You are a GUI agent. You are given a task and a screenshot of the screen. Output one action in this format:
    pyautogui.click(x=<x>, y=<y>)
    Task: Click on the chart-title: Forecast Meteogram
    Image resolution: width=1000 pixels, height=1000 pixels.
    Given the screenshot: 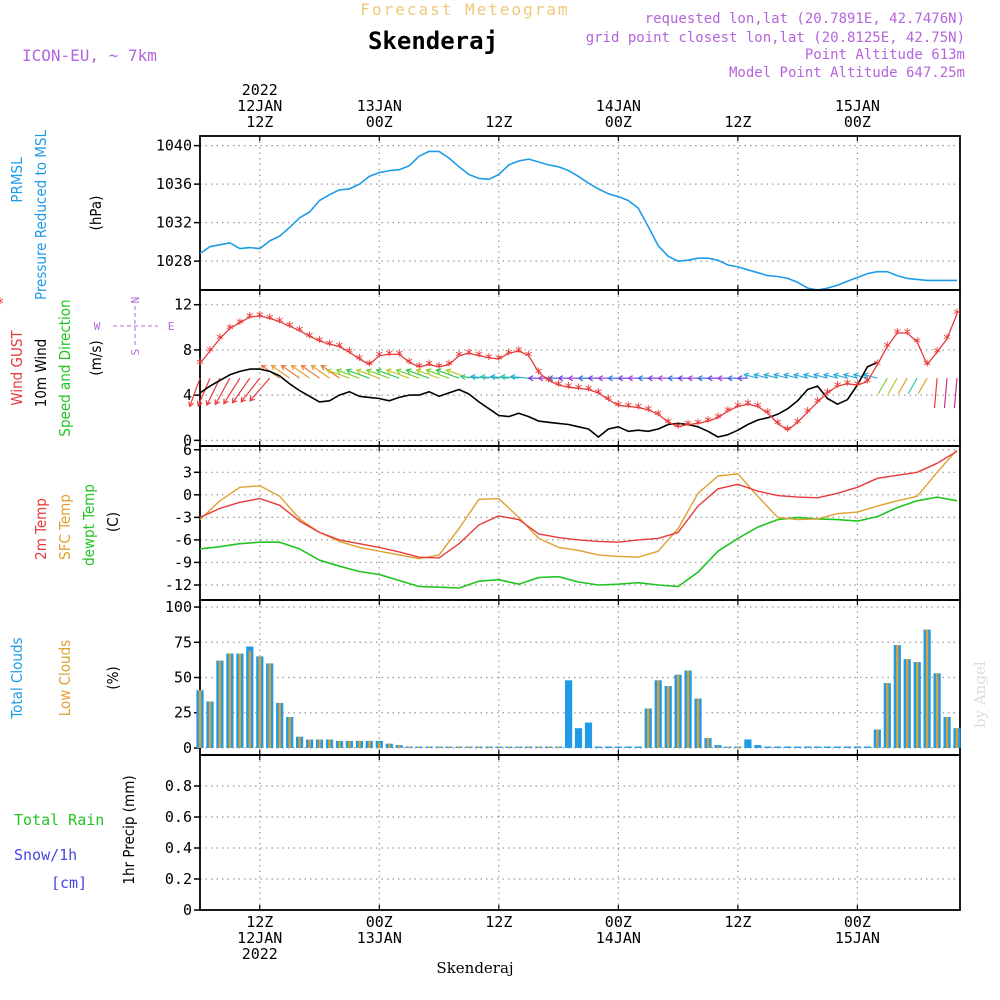 What is the action you would take?
    pyautogui.click(x=464, y=9)
    